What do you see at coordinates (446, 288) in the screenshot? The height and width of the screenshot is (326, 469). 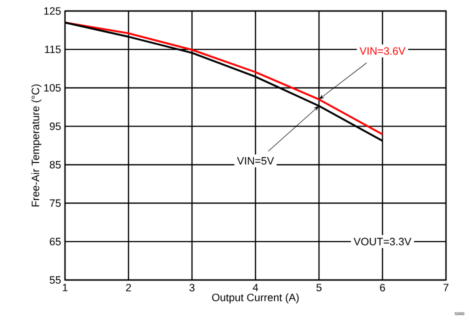 I see `x-tick-label: 7` at bounding box center [446, 288].